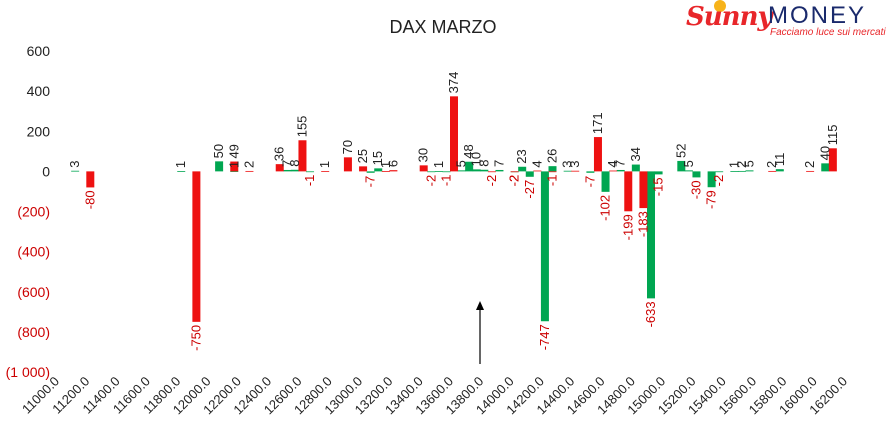 Image resolution: width=886 pixels, height=448 pixels. What do you see at coordinates (33, 252) in the screenshot?
I see `y-tick-label: (400)` at bounding box center [33, 252].